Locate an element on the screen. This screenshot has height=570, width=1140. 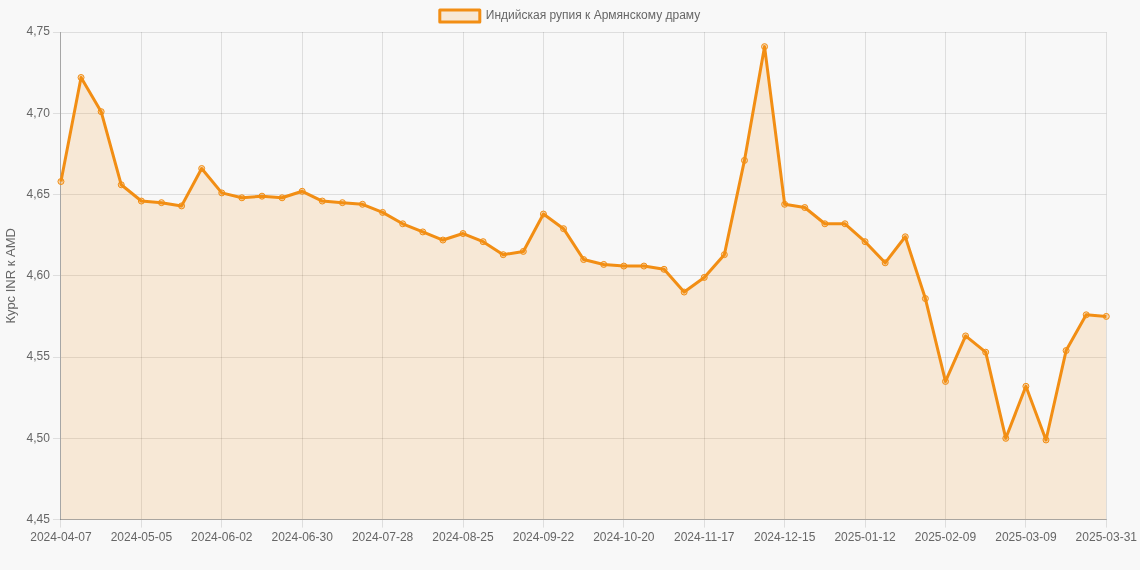
y-tick-label: 4,50 is located at coordinates (38, 437).